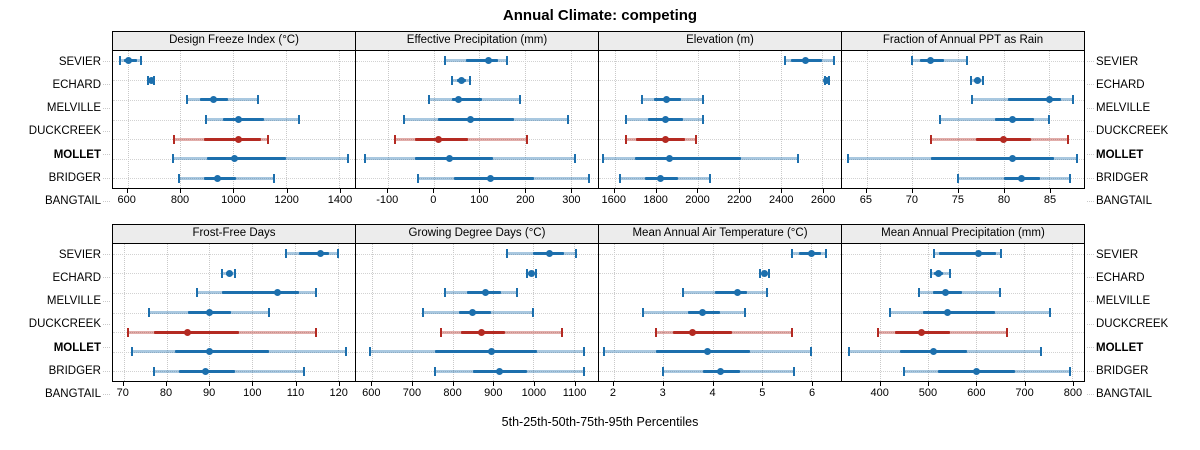  What do you see at coordinates (77, 154) in the screenshot?
I see `site-label-text: MOLLET` at bounding box center [77, 154].